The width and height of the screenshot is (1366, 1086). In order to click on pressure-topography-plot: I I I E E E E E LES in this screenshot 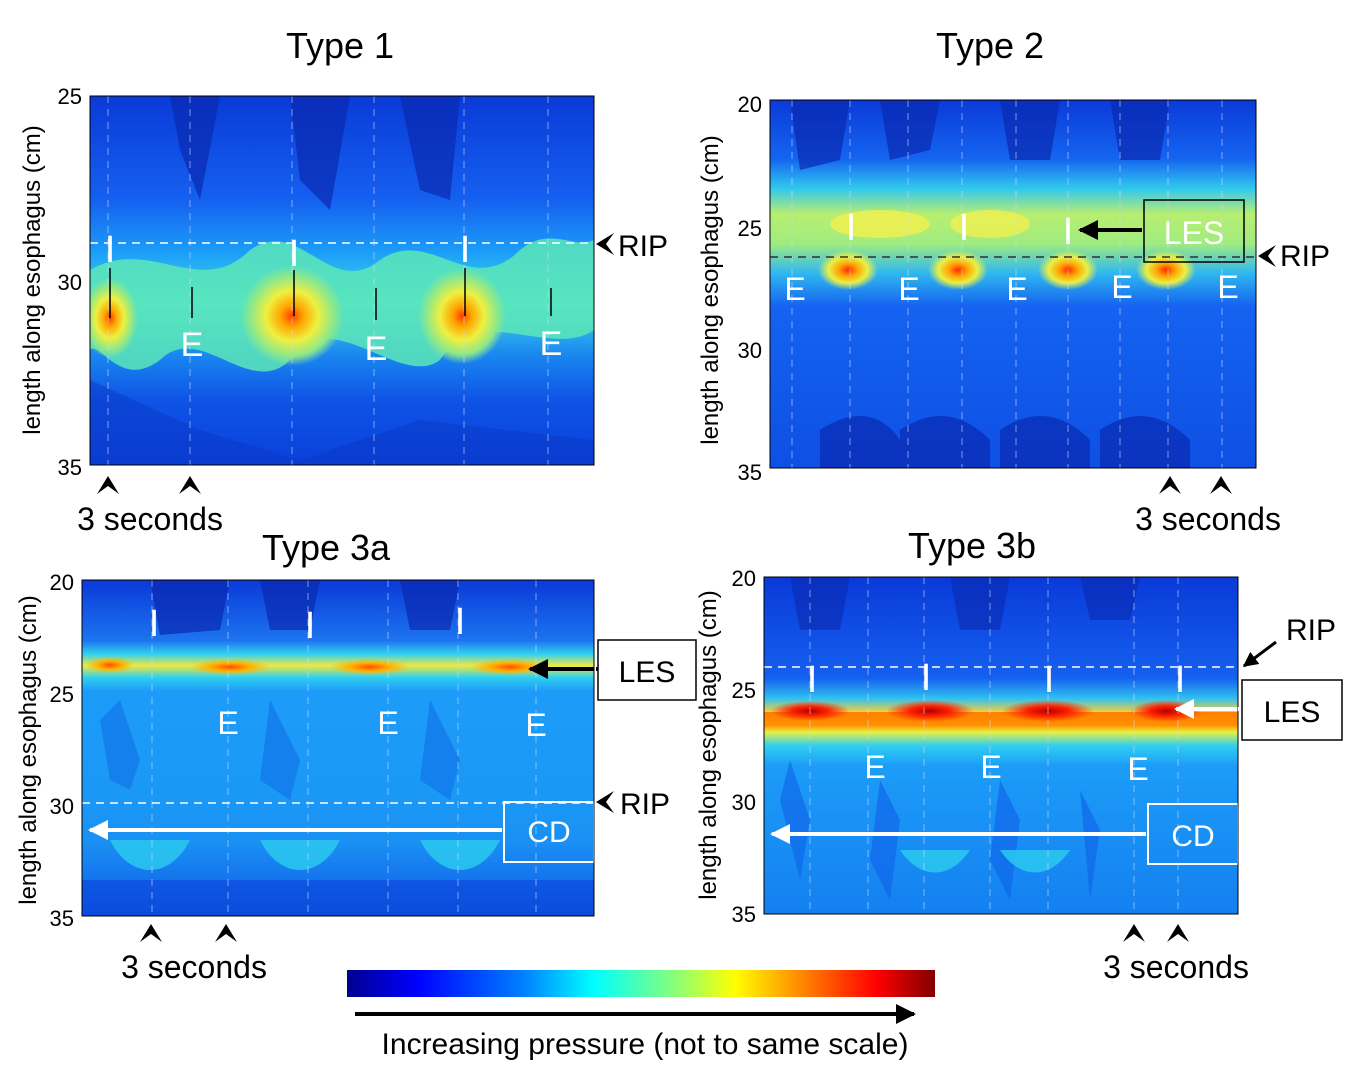, I will do `click(1013, 284)`.